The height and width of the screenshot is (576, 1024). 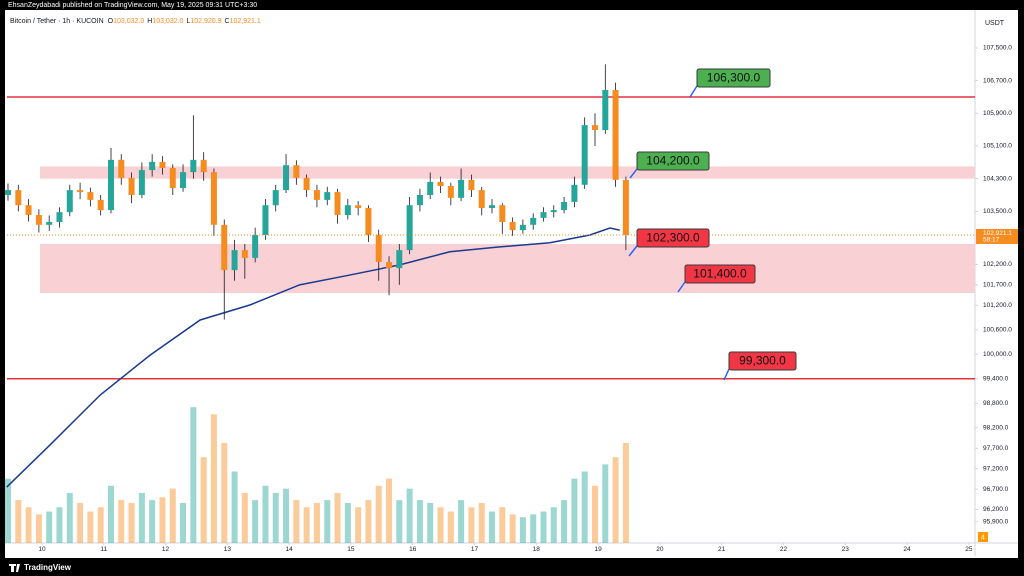 I want to click on y-tick-label: 102,200.0, so click(x=997, y=264).